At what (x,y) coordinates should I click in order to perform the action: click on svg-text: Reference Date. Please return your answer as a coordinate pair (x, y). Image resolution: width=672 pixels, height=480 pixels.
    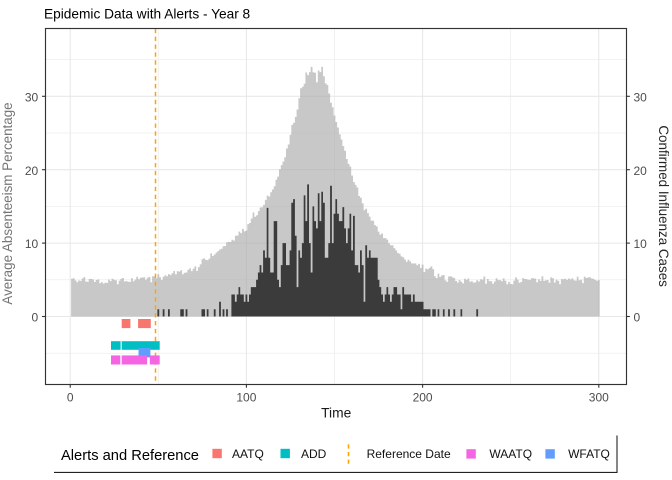
    Looking at the image, I should click on (409, 454).